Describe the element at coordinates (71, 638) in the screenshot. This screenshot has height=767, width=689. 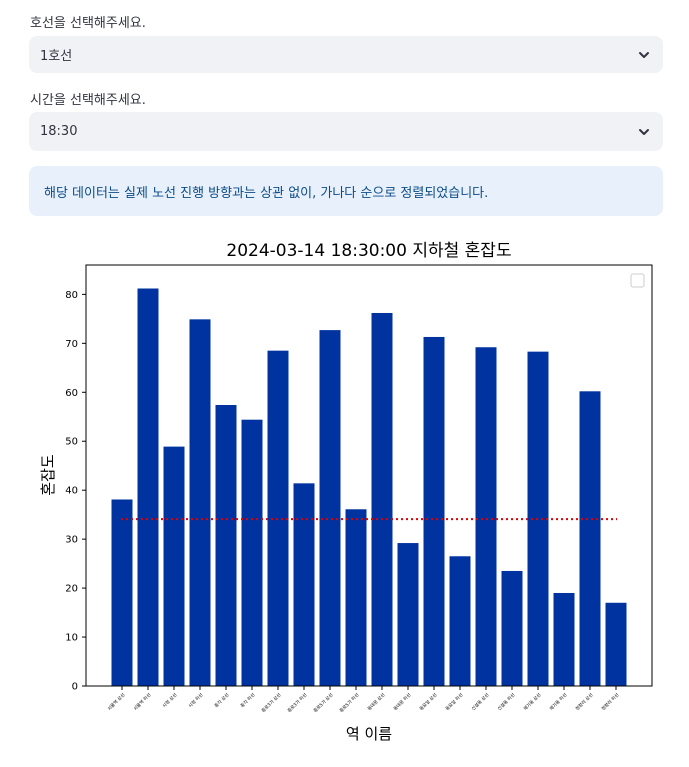
I see `y-tick-label: 10` at that location.